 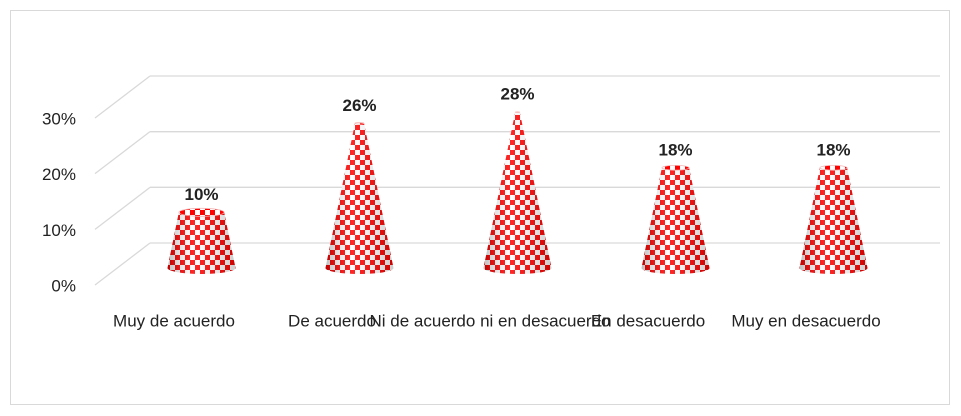 What do you see at coordinates (359, 105) in the screenshot?
I see `data-label: 26%` at bounding box center [359, 105].